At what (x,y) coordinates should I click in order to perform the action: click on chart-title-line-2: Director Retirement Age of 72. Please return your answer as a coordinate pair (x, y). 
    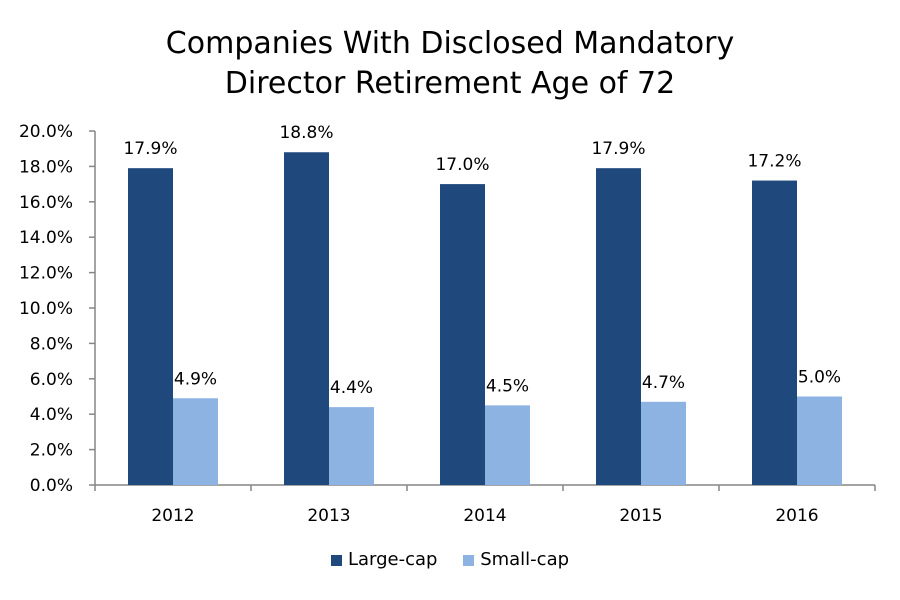
    Looking at the image, I should click on (450, 83).